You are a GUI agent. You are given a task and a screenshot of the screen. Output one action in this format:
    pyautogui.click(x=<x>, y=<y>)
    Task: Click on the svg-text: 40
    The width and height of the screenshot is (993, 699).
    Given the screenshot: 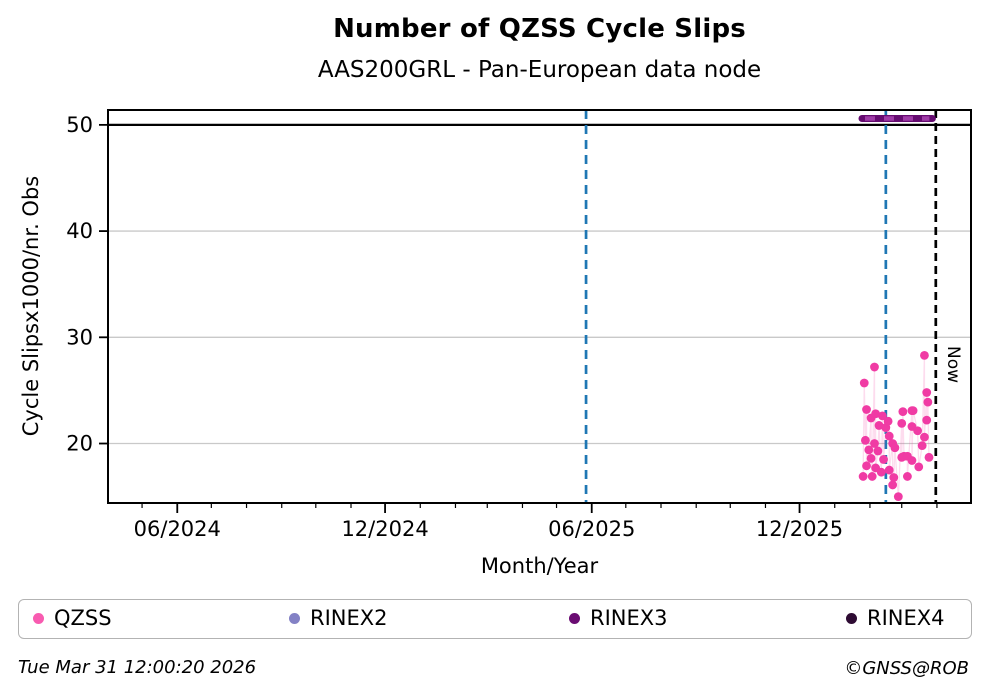 What is the action you would take?
    pyautogui.click(x=79, y=231)
    